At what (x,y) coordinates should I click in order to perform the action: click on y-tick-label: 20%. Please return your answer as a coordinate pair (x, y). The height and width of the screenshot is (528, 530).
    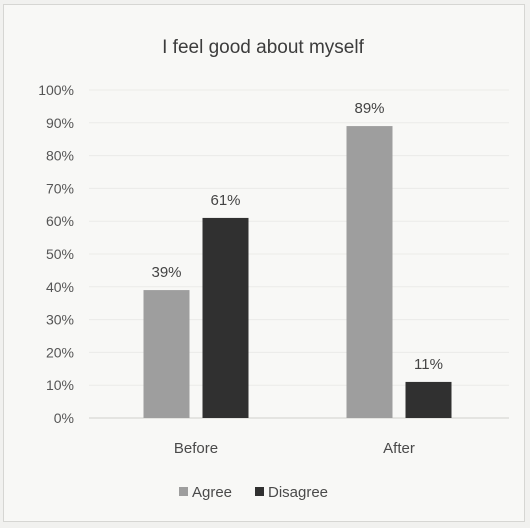
    Looking at the image, I should click on (60, 352).